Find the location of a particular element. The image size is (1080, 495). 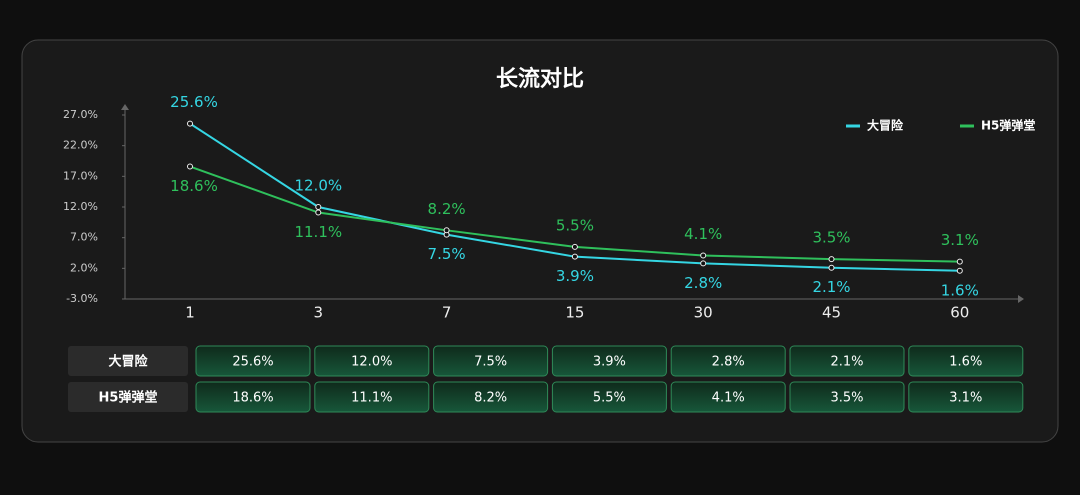

table-cell-value: 7.5% is located at coordinates (490, 362).